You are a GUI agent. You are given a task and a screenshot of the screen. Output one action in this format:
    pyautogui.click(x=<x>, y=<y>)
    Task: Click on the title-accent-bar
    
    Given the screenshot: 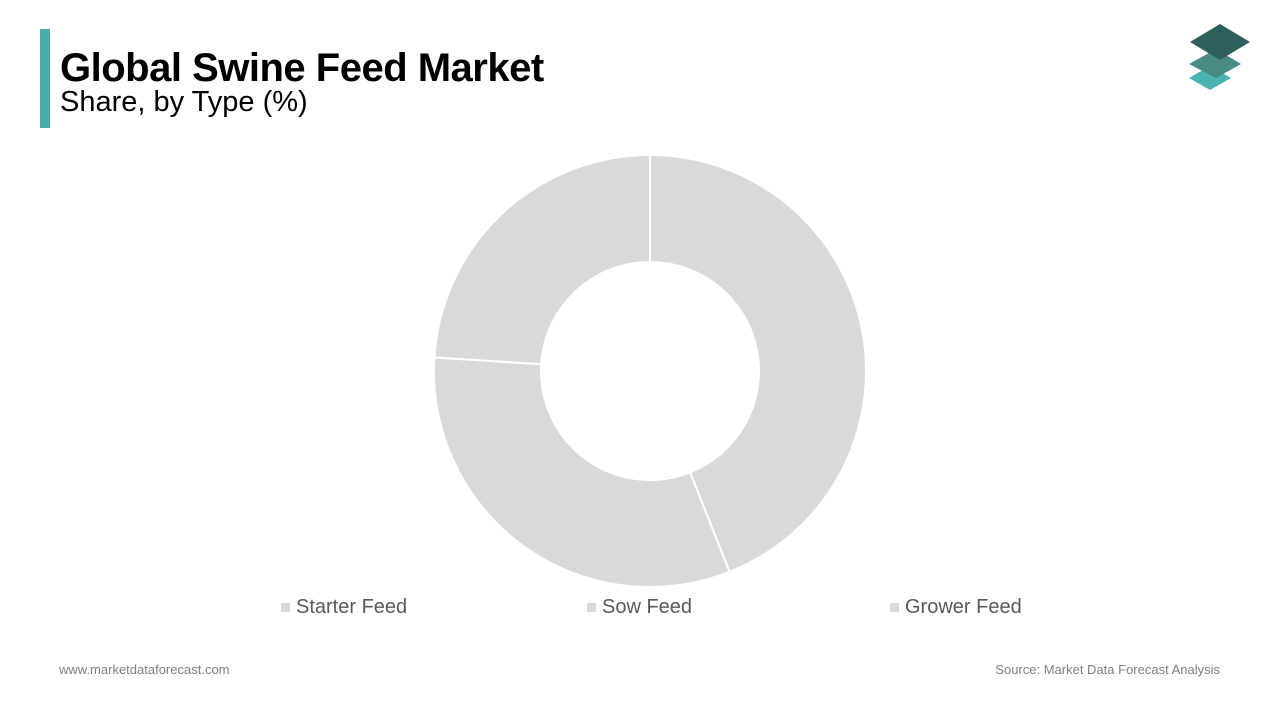 What is the action you would take?
    pyautogui.click(x=45, y=78)
    